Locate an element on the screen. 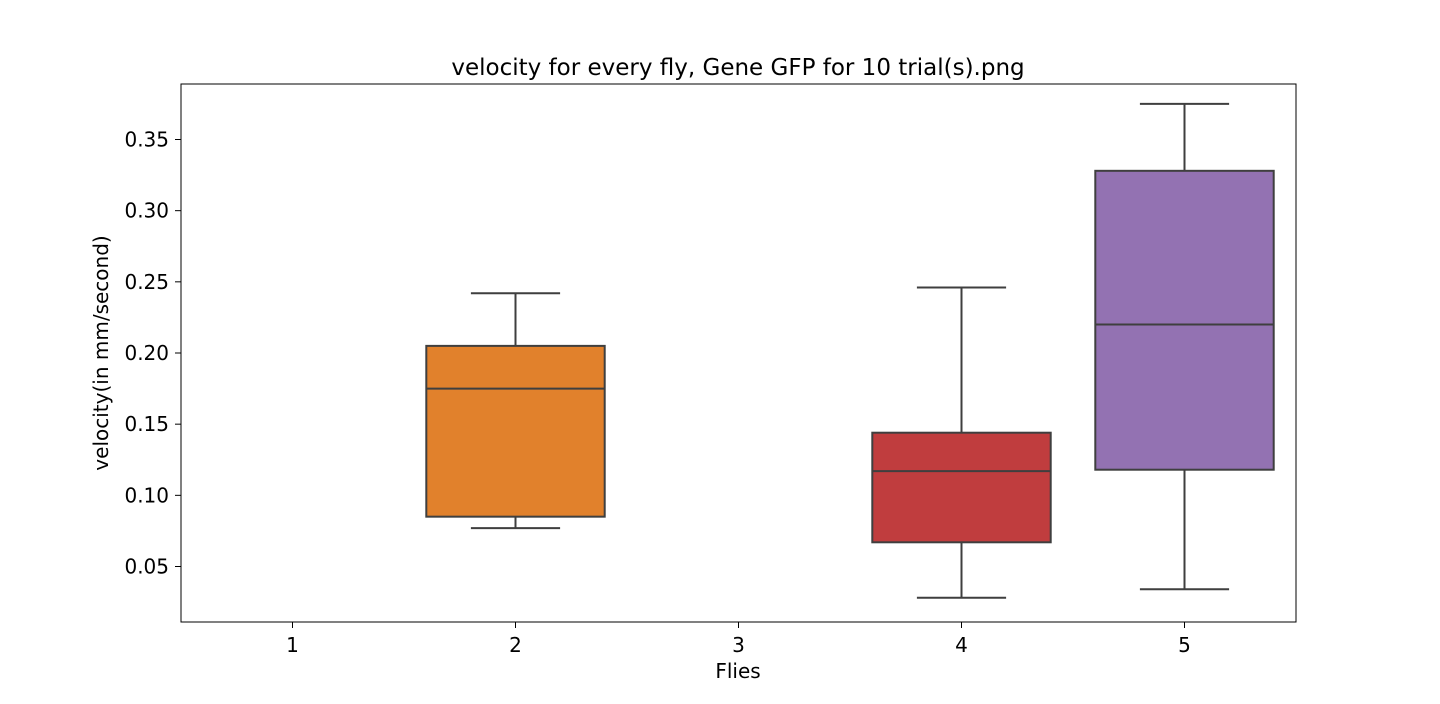 This screenshot has height=704, width=1440. y-axis-label: velocity(in mm/second) is located at coordinates (101, 352).